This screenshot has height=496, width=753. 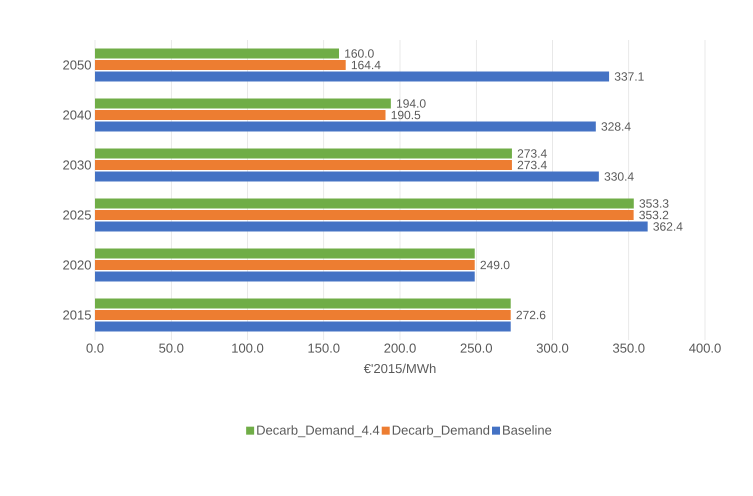 What do you see at coordinates (476, 348) in the screenshot?
I see `x-tick-label: 250.0` at bounding box center [476, 348].